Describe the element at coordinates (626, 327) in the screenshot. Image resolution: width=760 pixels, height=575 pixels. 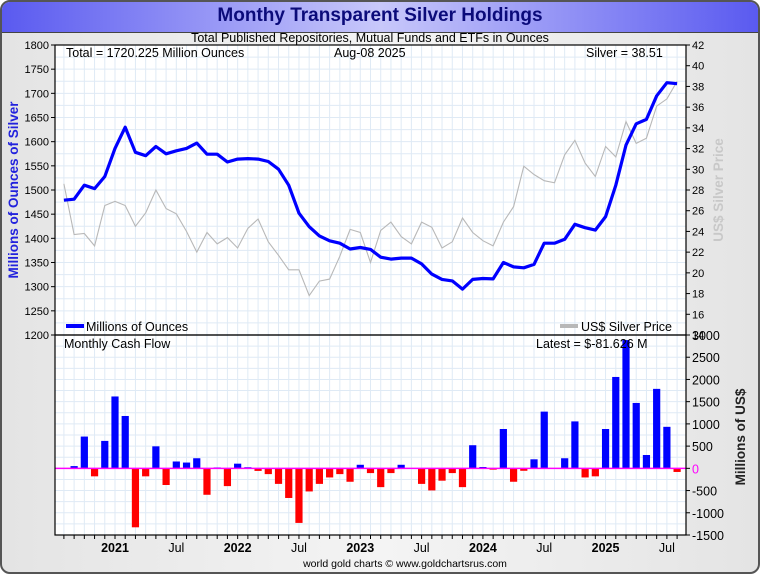
I see `legend-silver-label: US$ Silver Price` at that location.